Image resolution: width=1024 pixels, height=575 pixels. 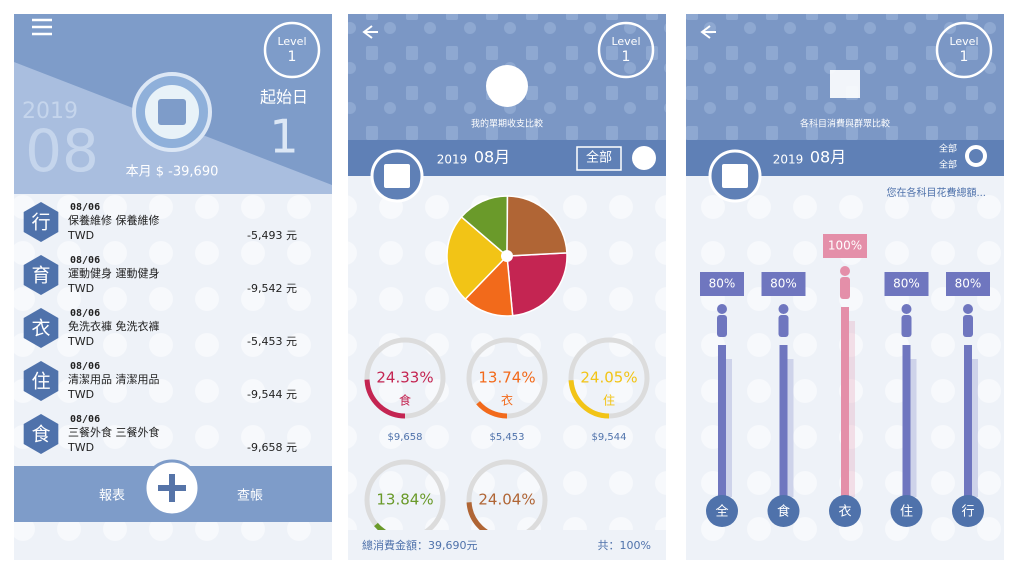 I want to click on category-label: 行, so click(x=967, y=512).